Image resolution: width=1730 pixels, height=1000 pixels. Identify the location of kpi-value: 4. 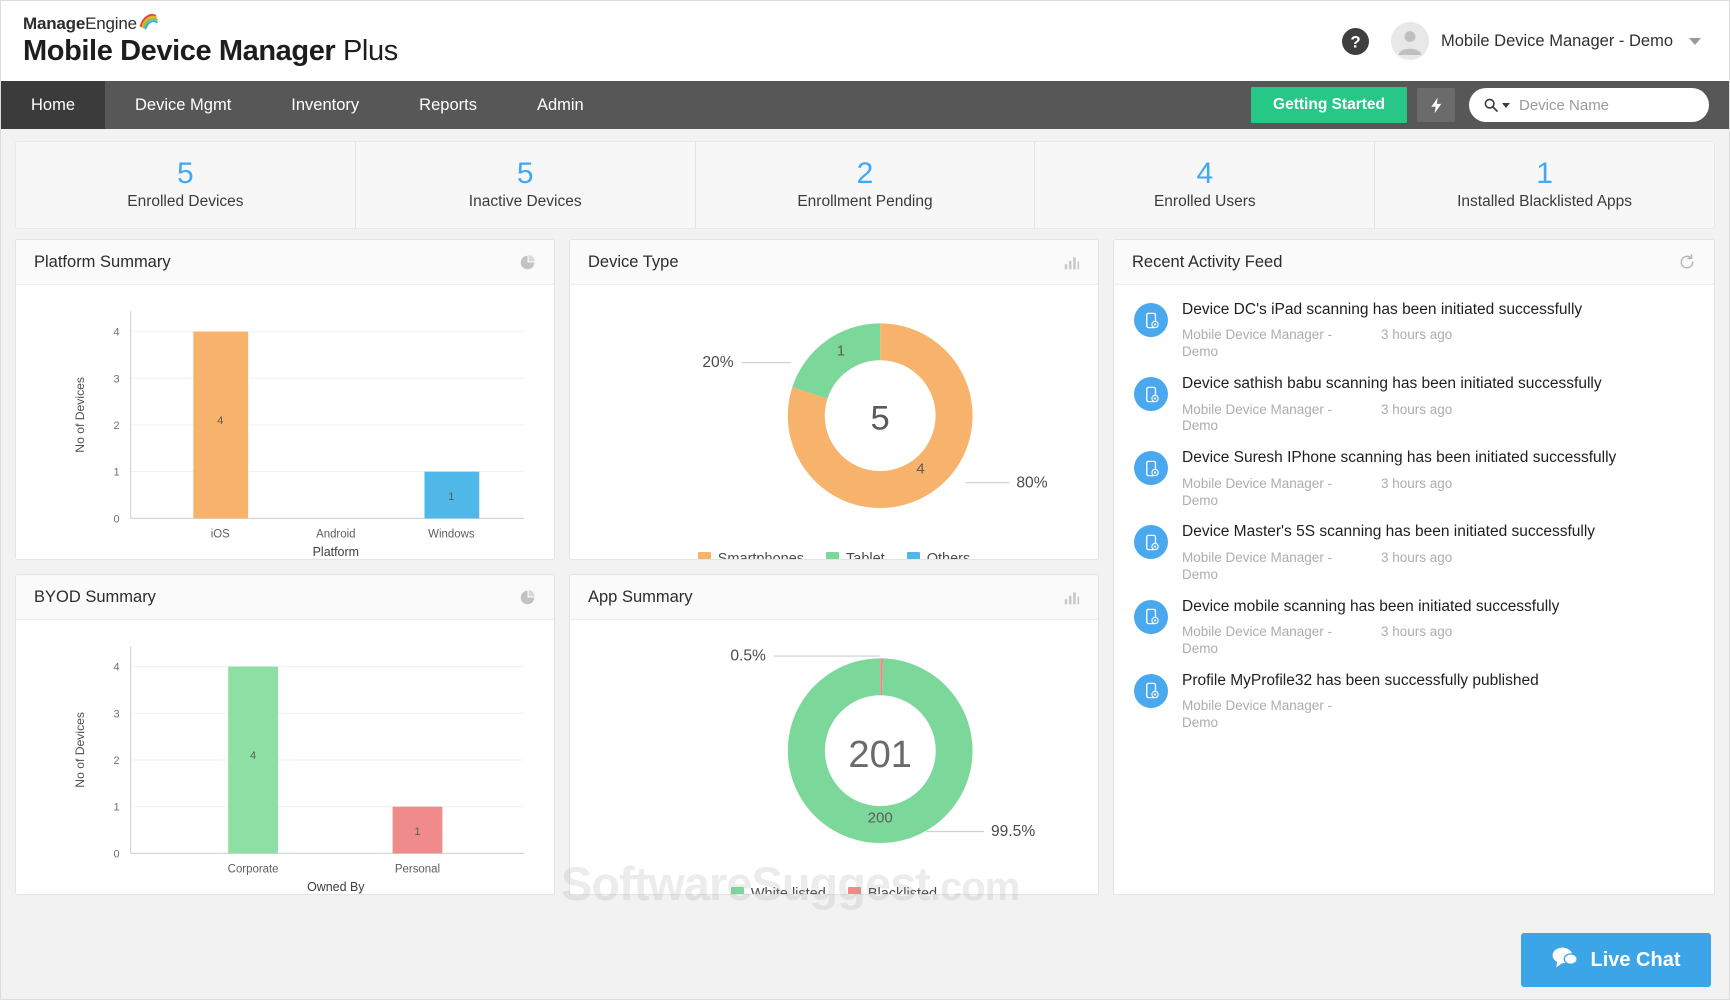
(1205, 173).